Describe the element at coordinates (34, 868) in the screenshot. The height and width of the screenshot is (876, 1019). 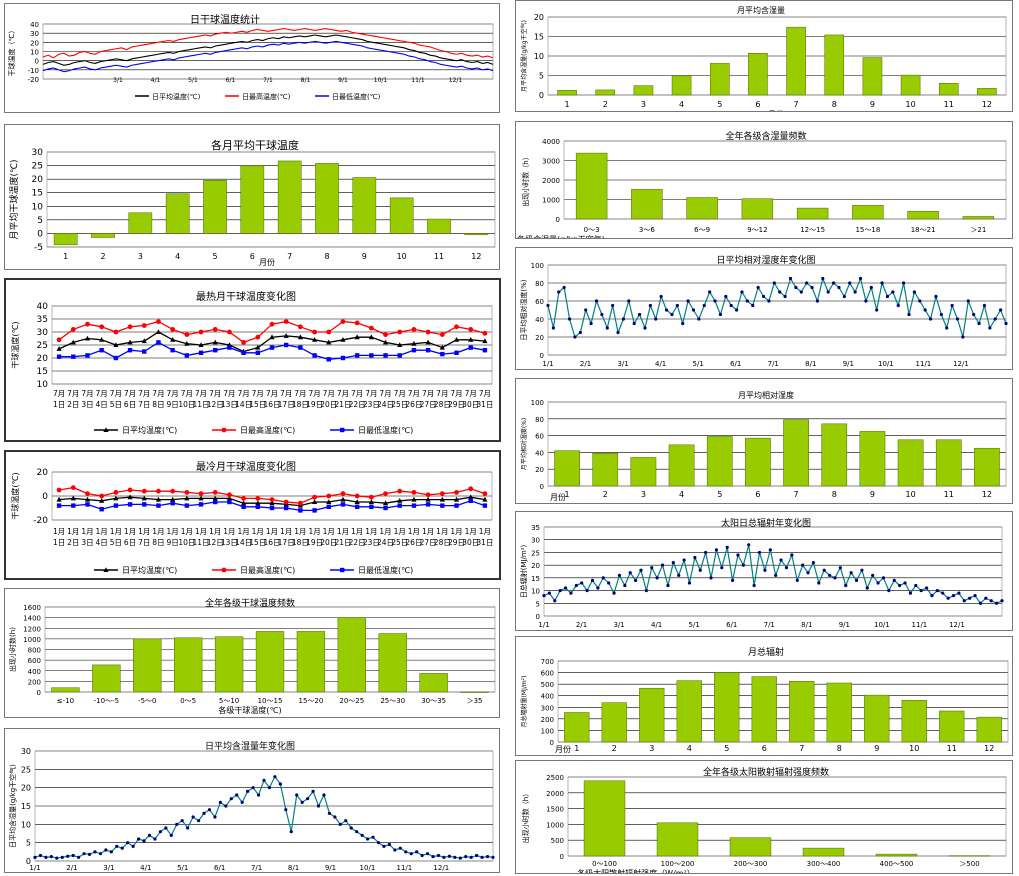
I see `x-tick-label: 1/1` at that location.